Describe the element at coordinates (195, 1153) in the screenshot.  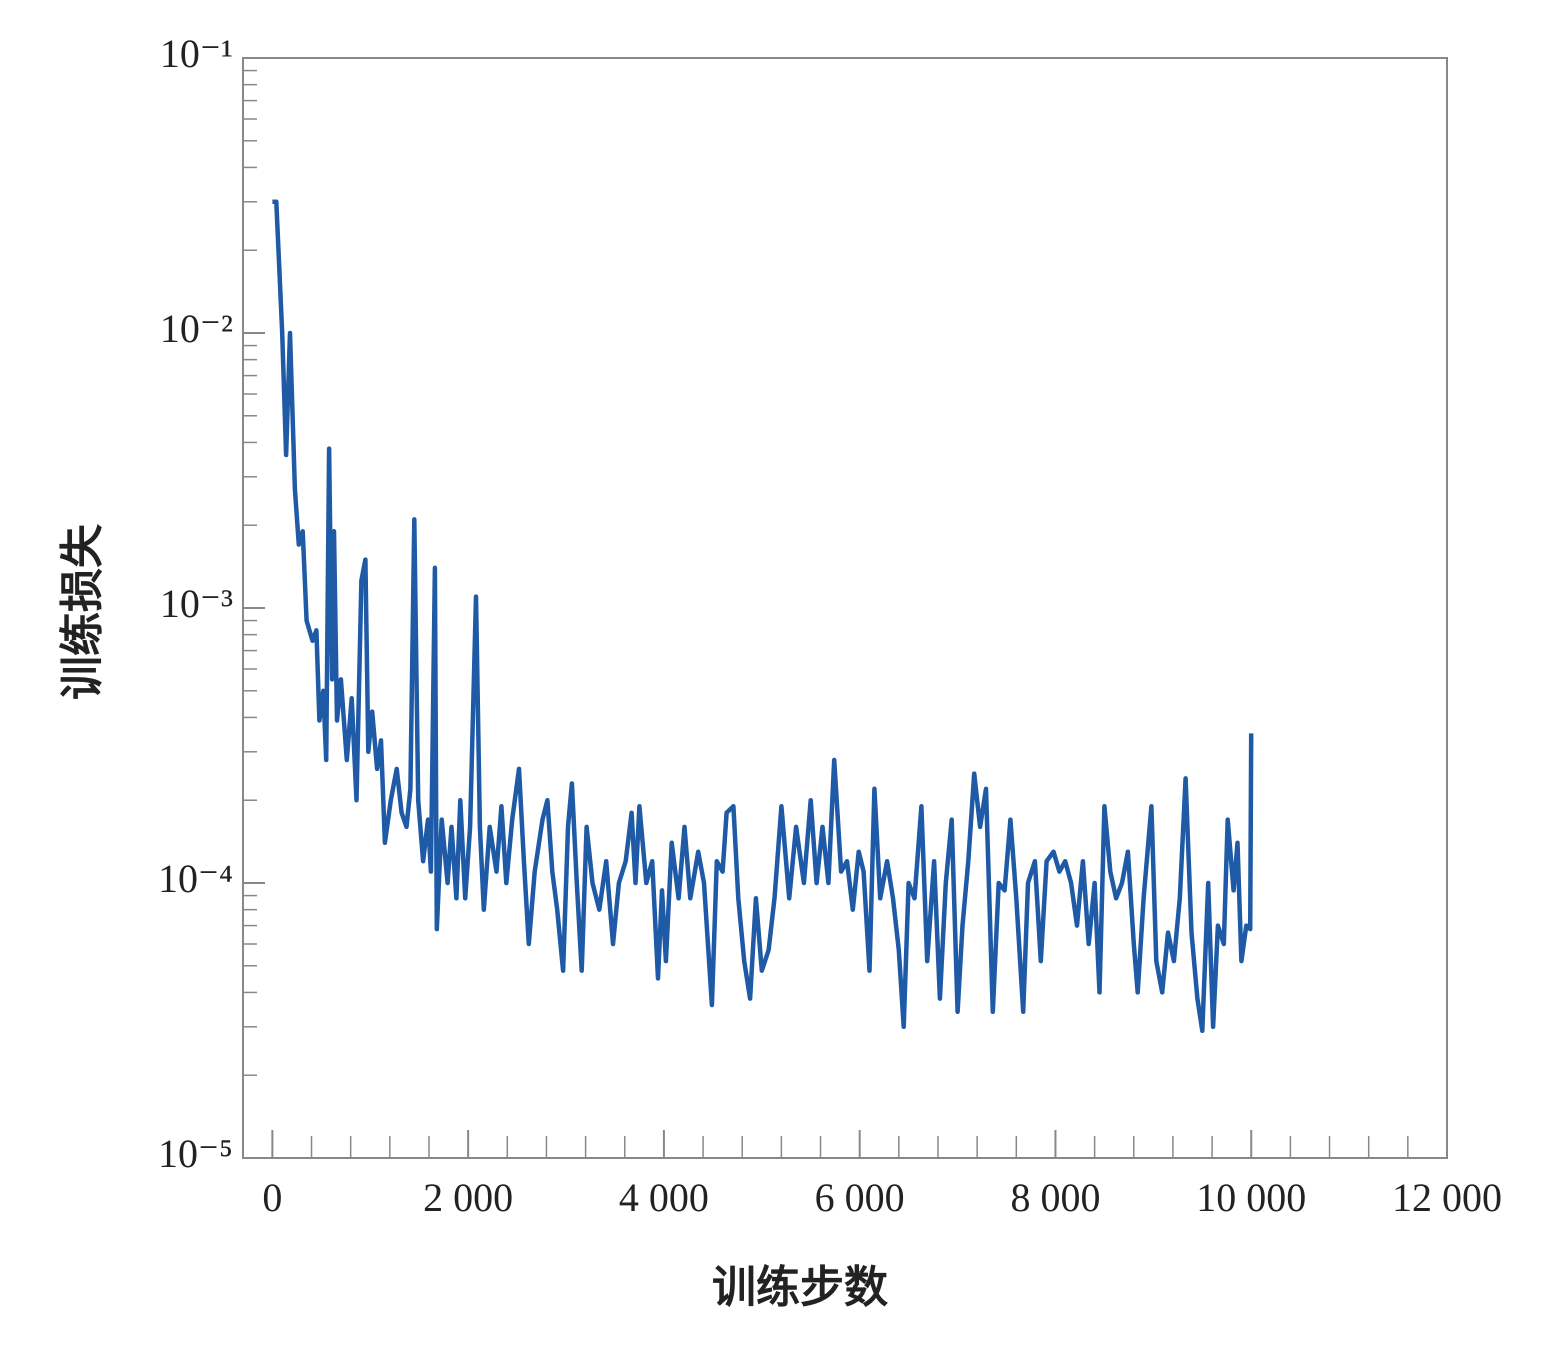
I see `y-tick-label: 10⁻⁵` at that location.